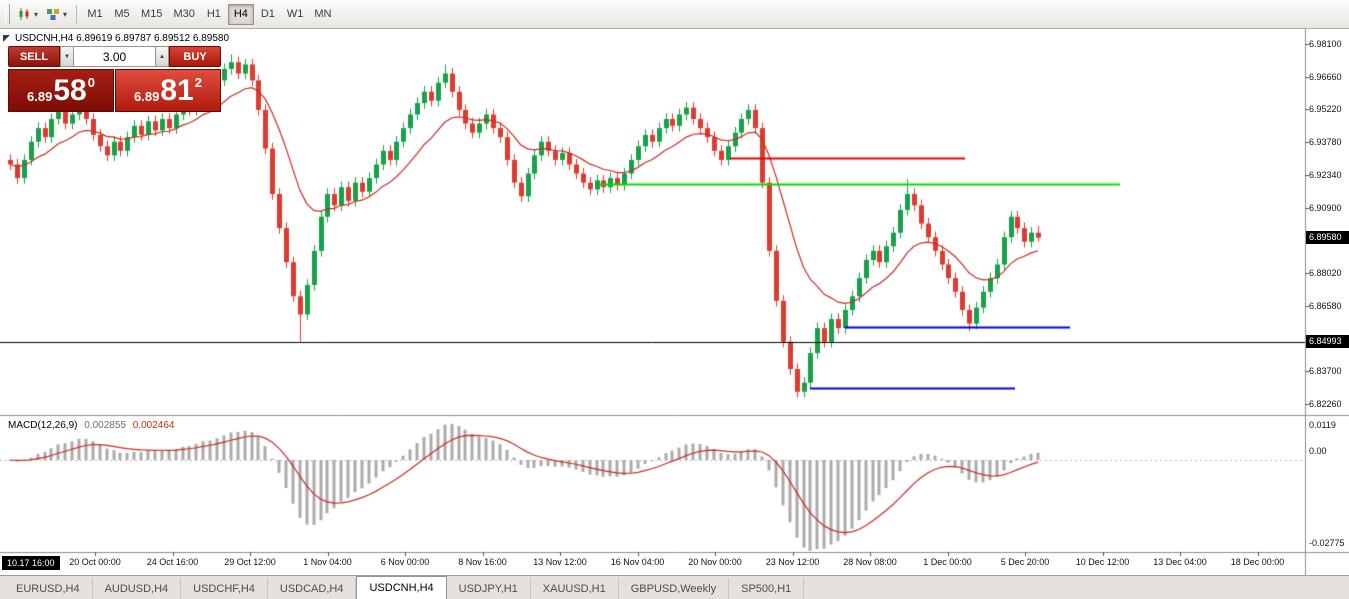 This screenshot has height=599, width=1349. What do you see at coordinates (1325, 305) in the screenshot?
I see `price-axis-label: 6.86580` at bounding box center [1325, 305].